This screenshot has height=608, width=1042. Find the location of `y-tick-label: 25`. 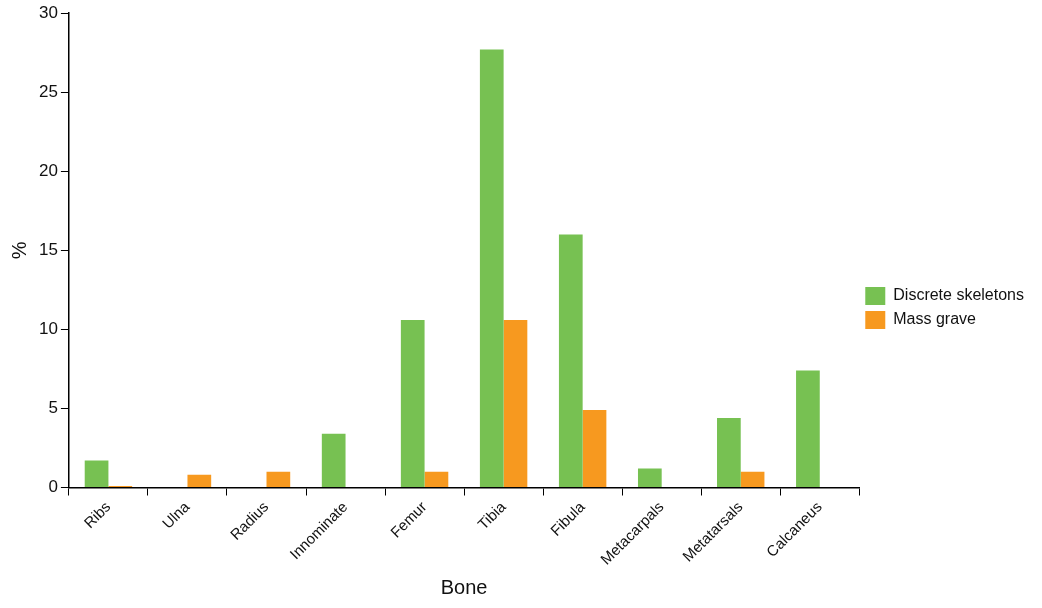

y-tick-label: 25 is located at coordinates (48, 91).